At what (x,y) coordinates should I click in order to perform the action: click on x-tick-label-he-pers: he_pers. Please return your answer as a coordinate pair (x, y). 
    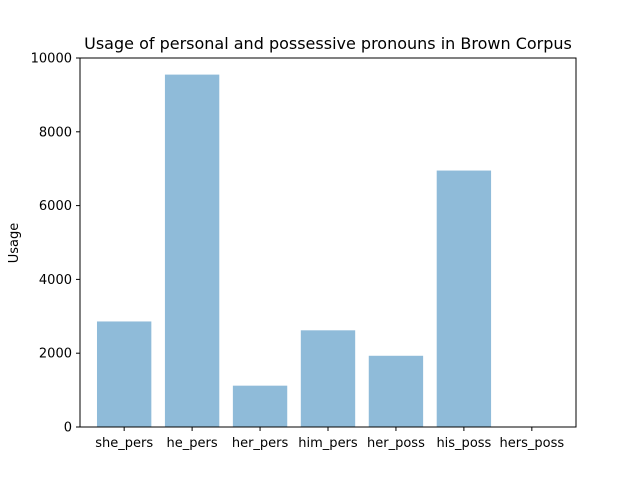
    Looking at the image, I should click on (192, 443).